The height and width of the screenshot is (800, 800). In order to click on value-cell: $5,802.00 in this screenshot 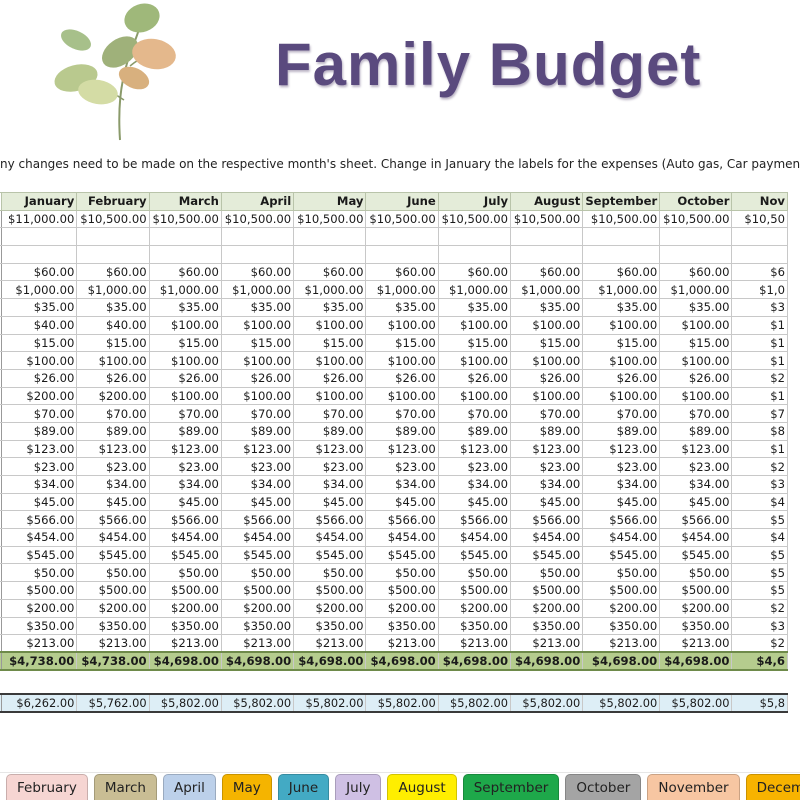, I will do `click(257, 703)`.